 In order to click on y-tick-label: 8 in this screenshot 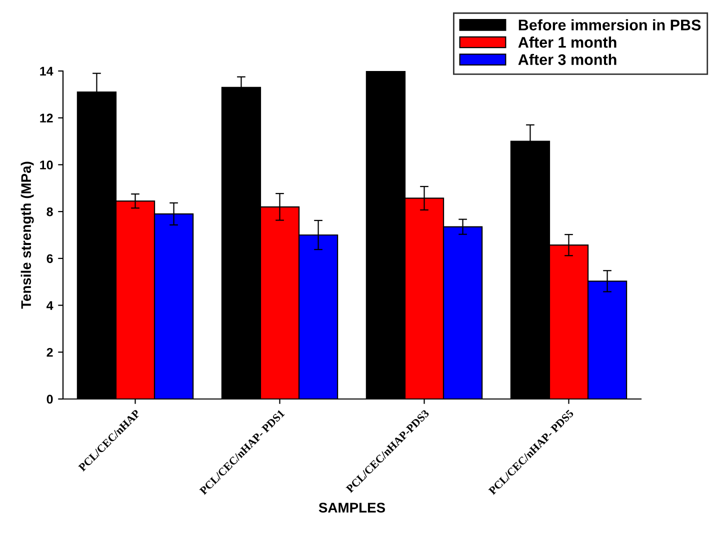, I will do `click(49, 211)`.